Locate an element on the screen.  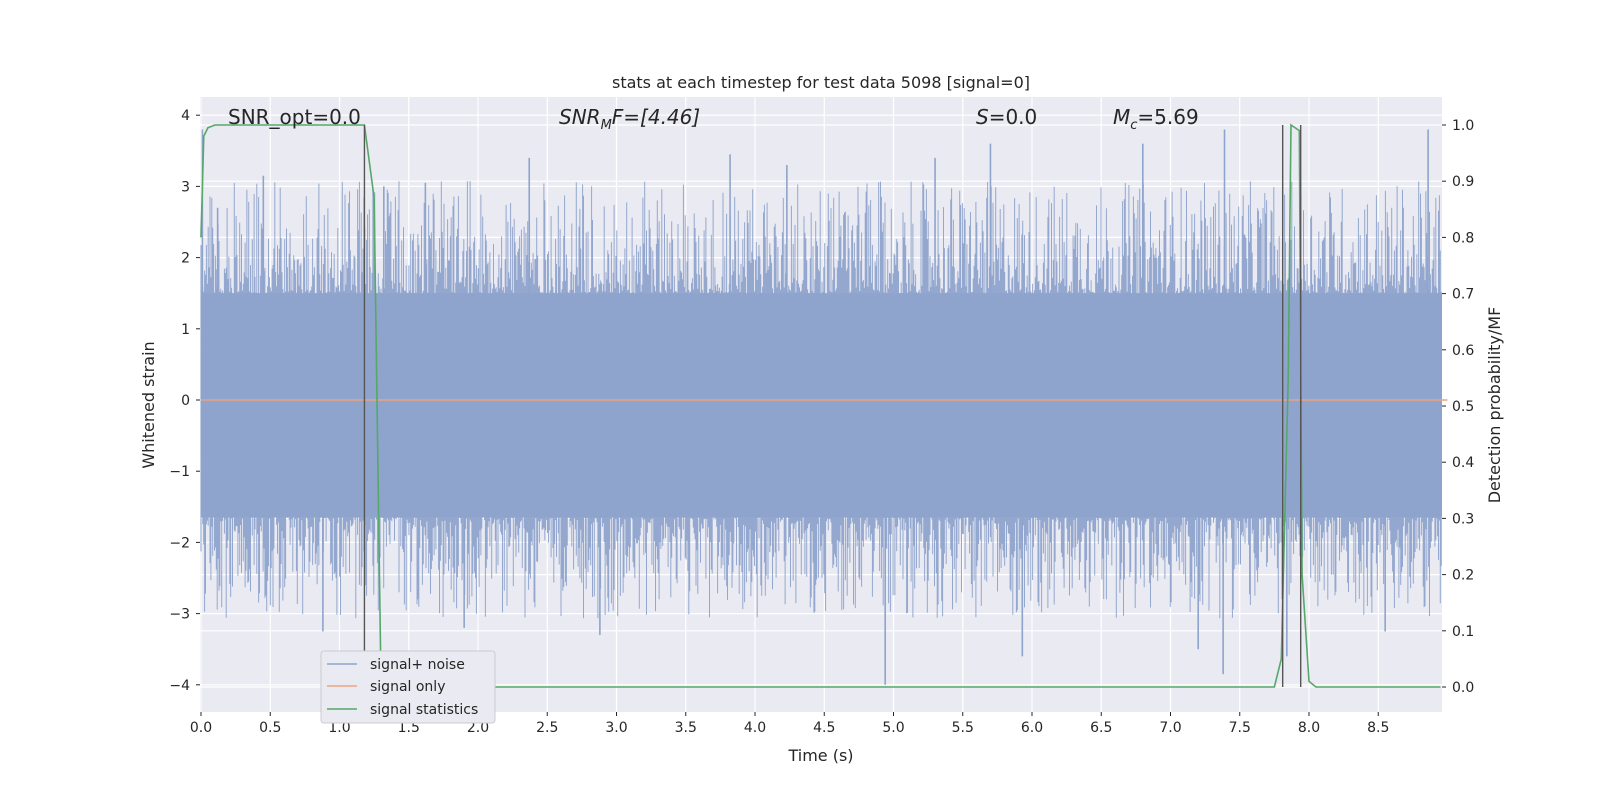
legend-label-signal-only: signal only is located at coordinates (407, 687).